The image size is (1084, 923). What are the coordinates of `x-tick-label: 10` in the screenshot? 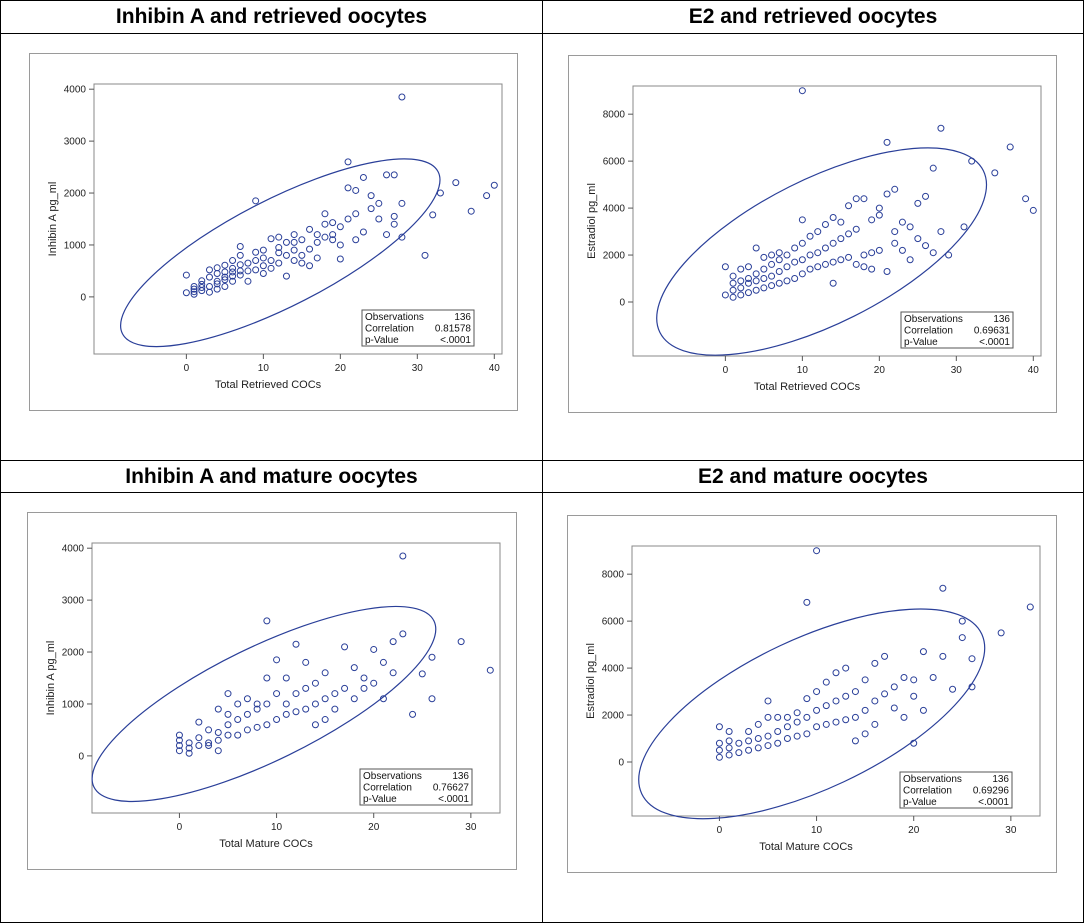 It's located at (277, 827).